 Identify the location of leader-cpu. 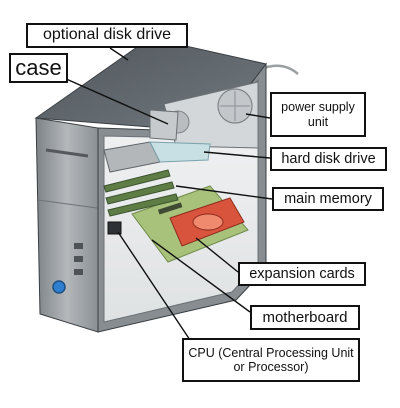
(154, 286).